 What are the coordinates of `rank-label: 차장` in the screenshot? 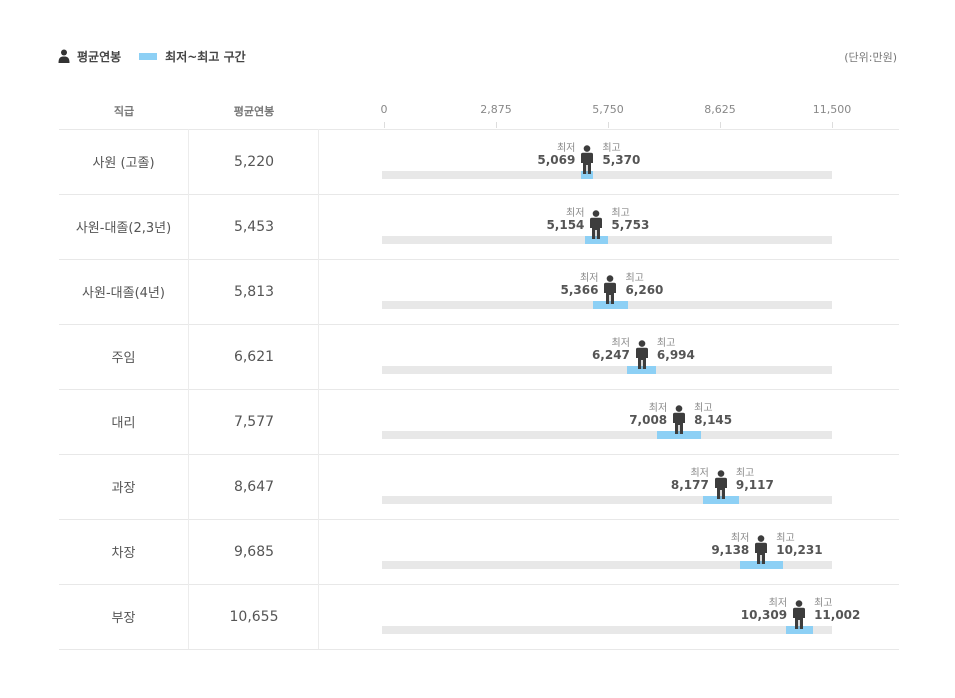 It's located at (123, 553).